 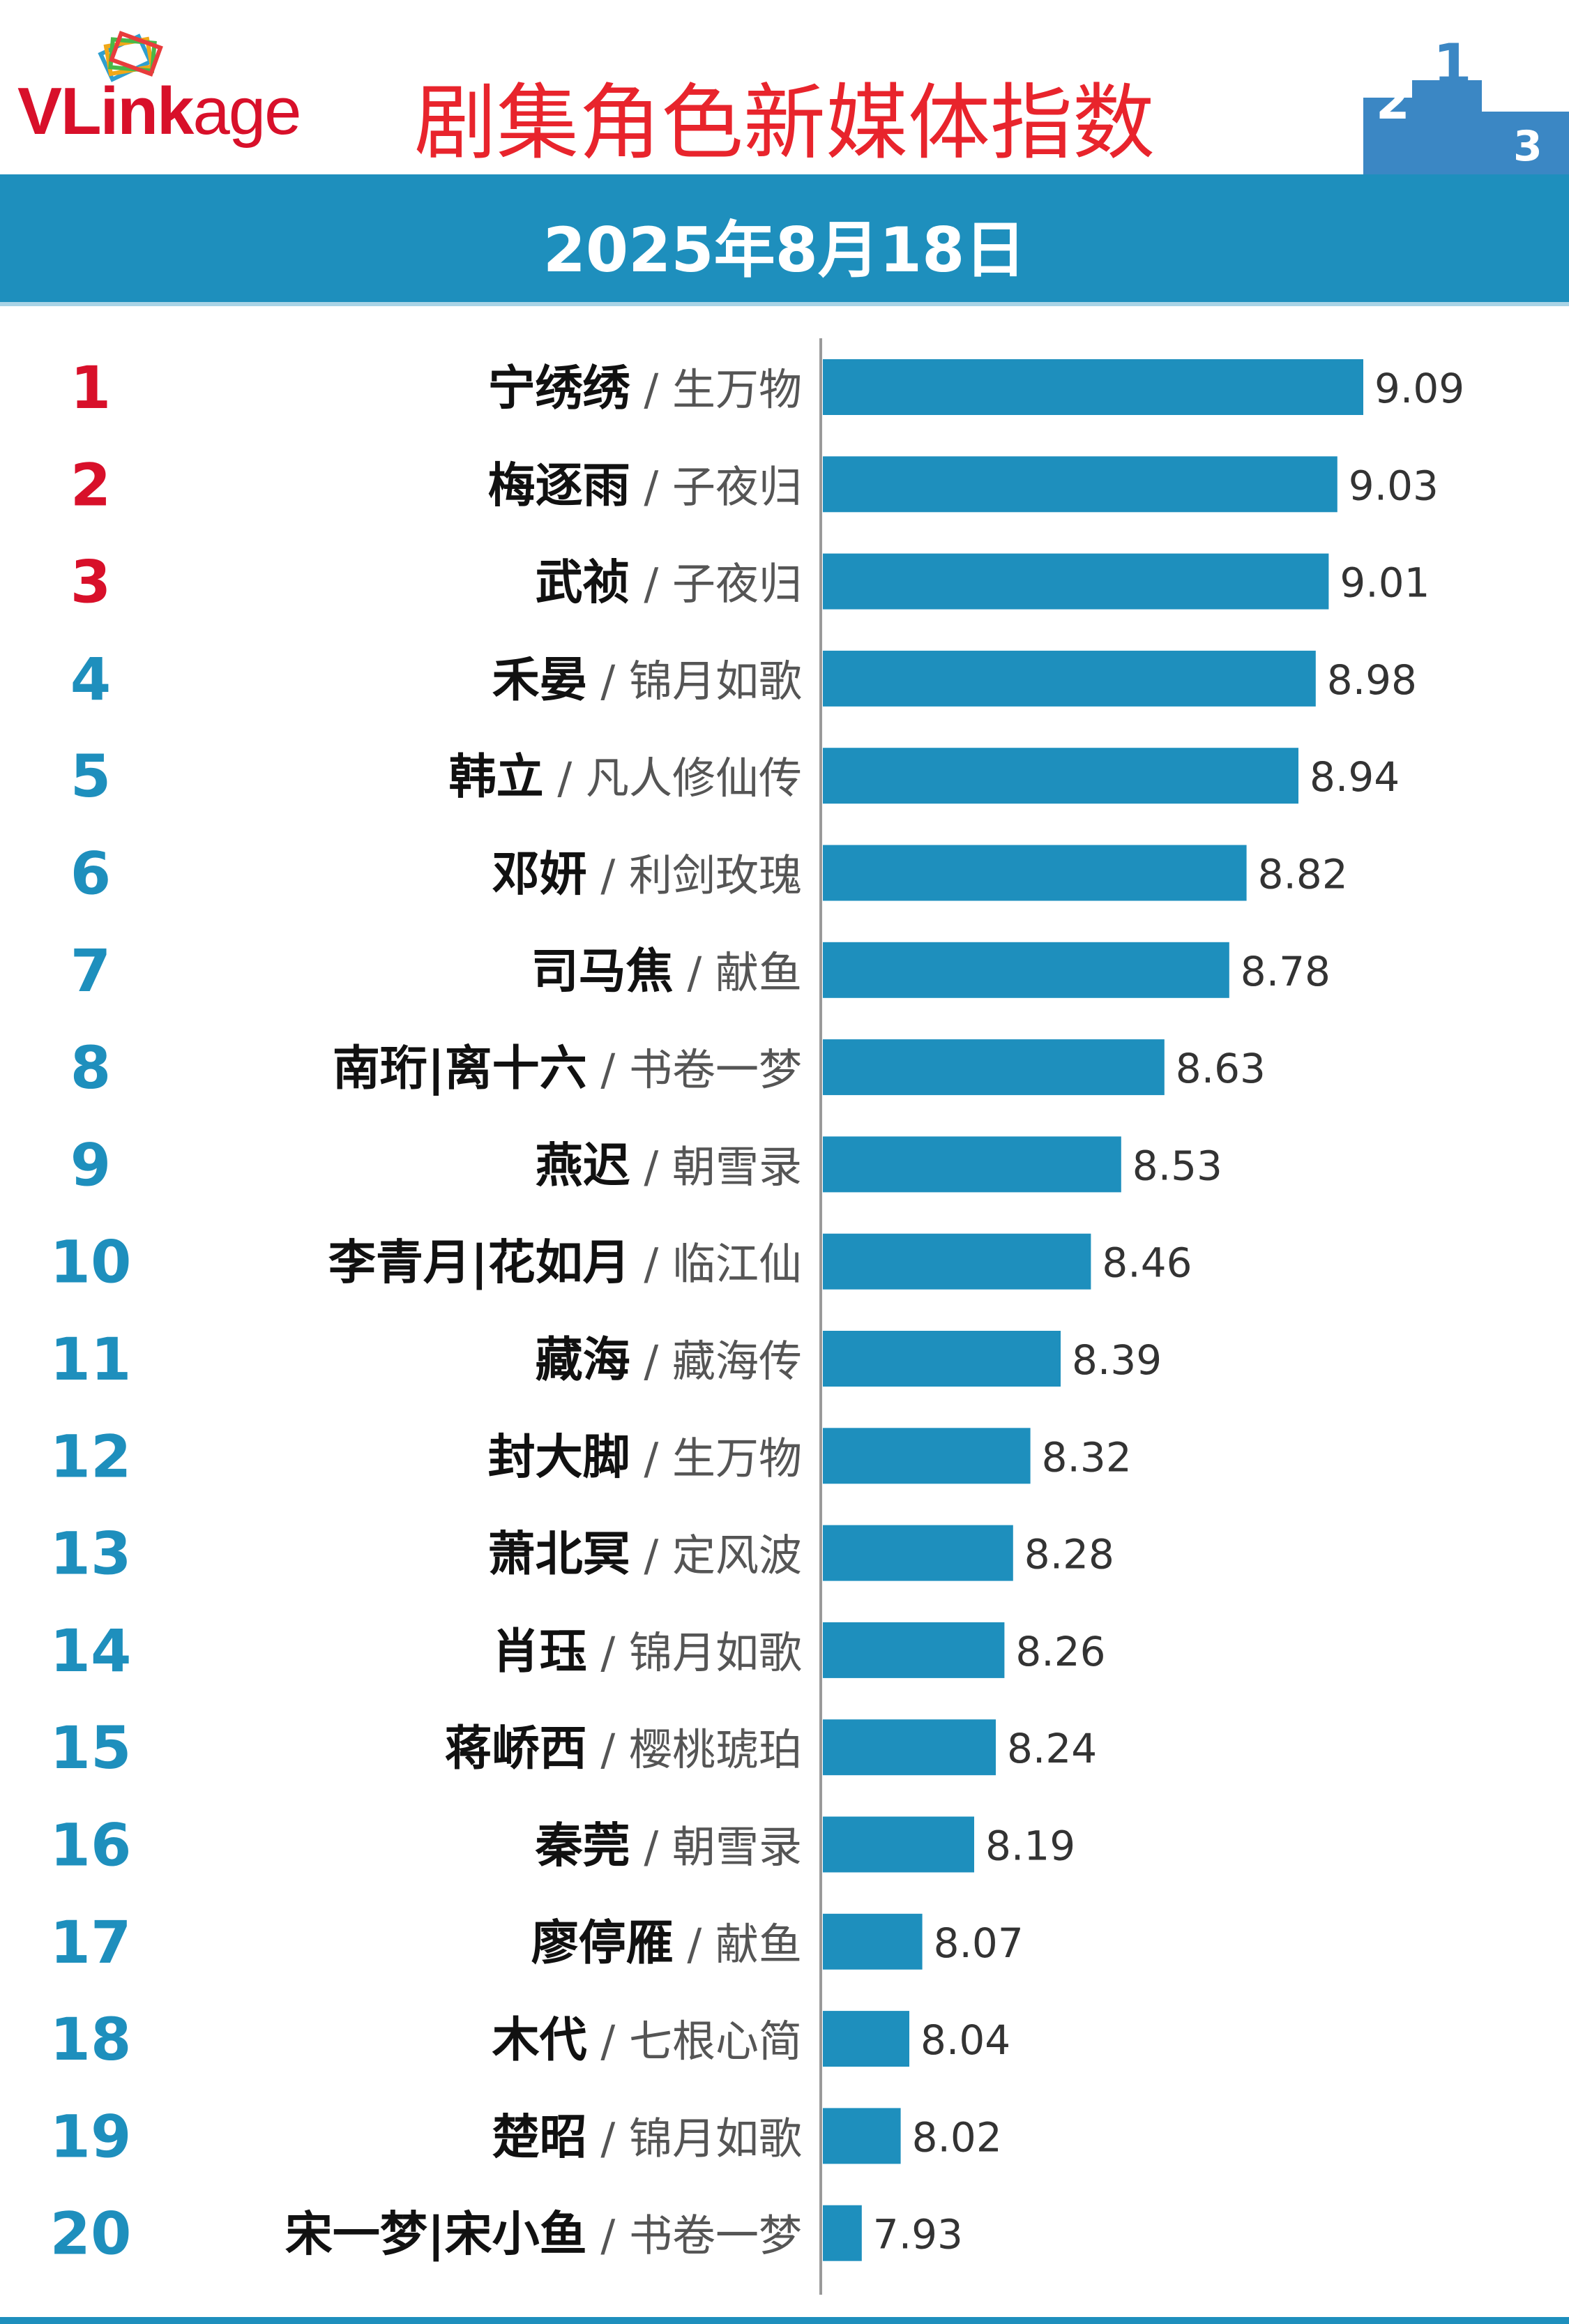 What do you see at coordinates (90, 1165) in the screenshot?
I see `rank-number: 9` at bounding box center [90, 1165].